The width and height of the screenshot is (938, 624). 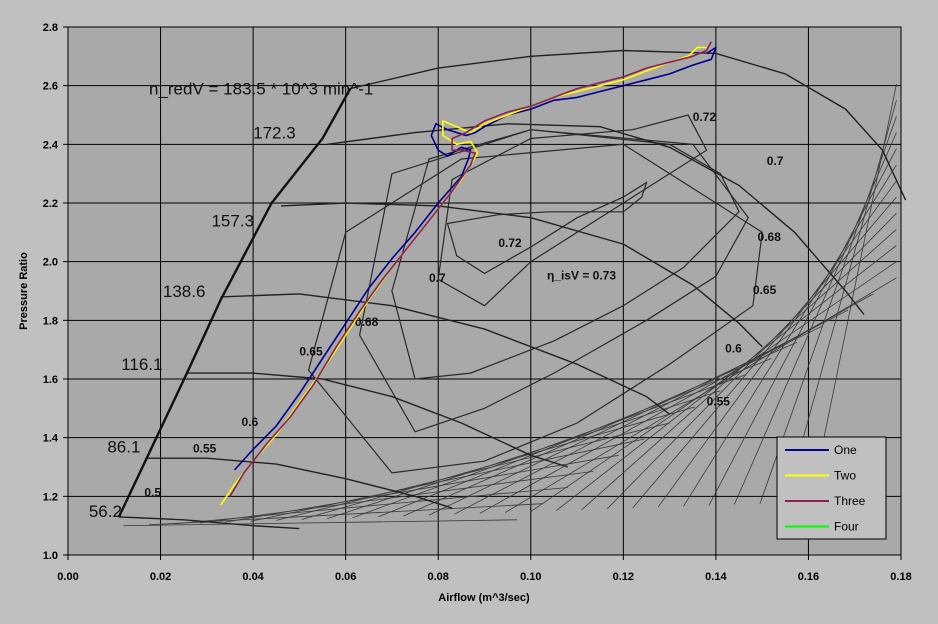 I want to click on legend-box, so click(x=831, y=488).